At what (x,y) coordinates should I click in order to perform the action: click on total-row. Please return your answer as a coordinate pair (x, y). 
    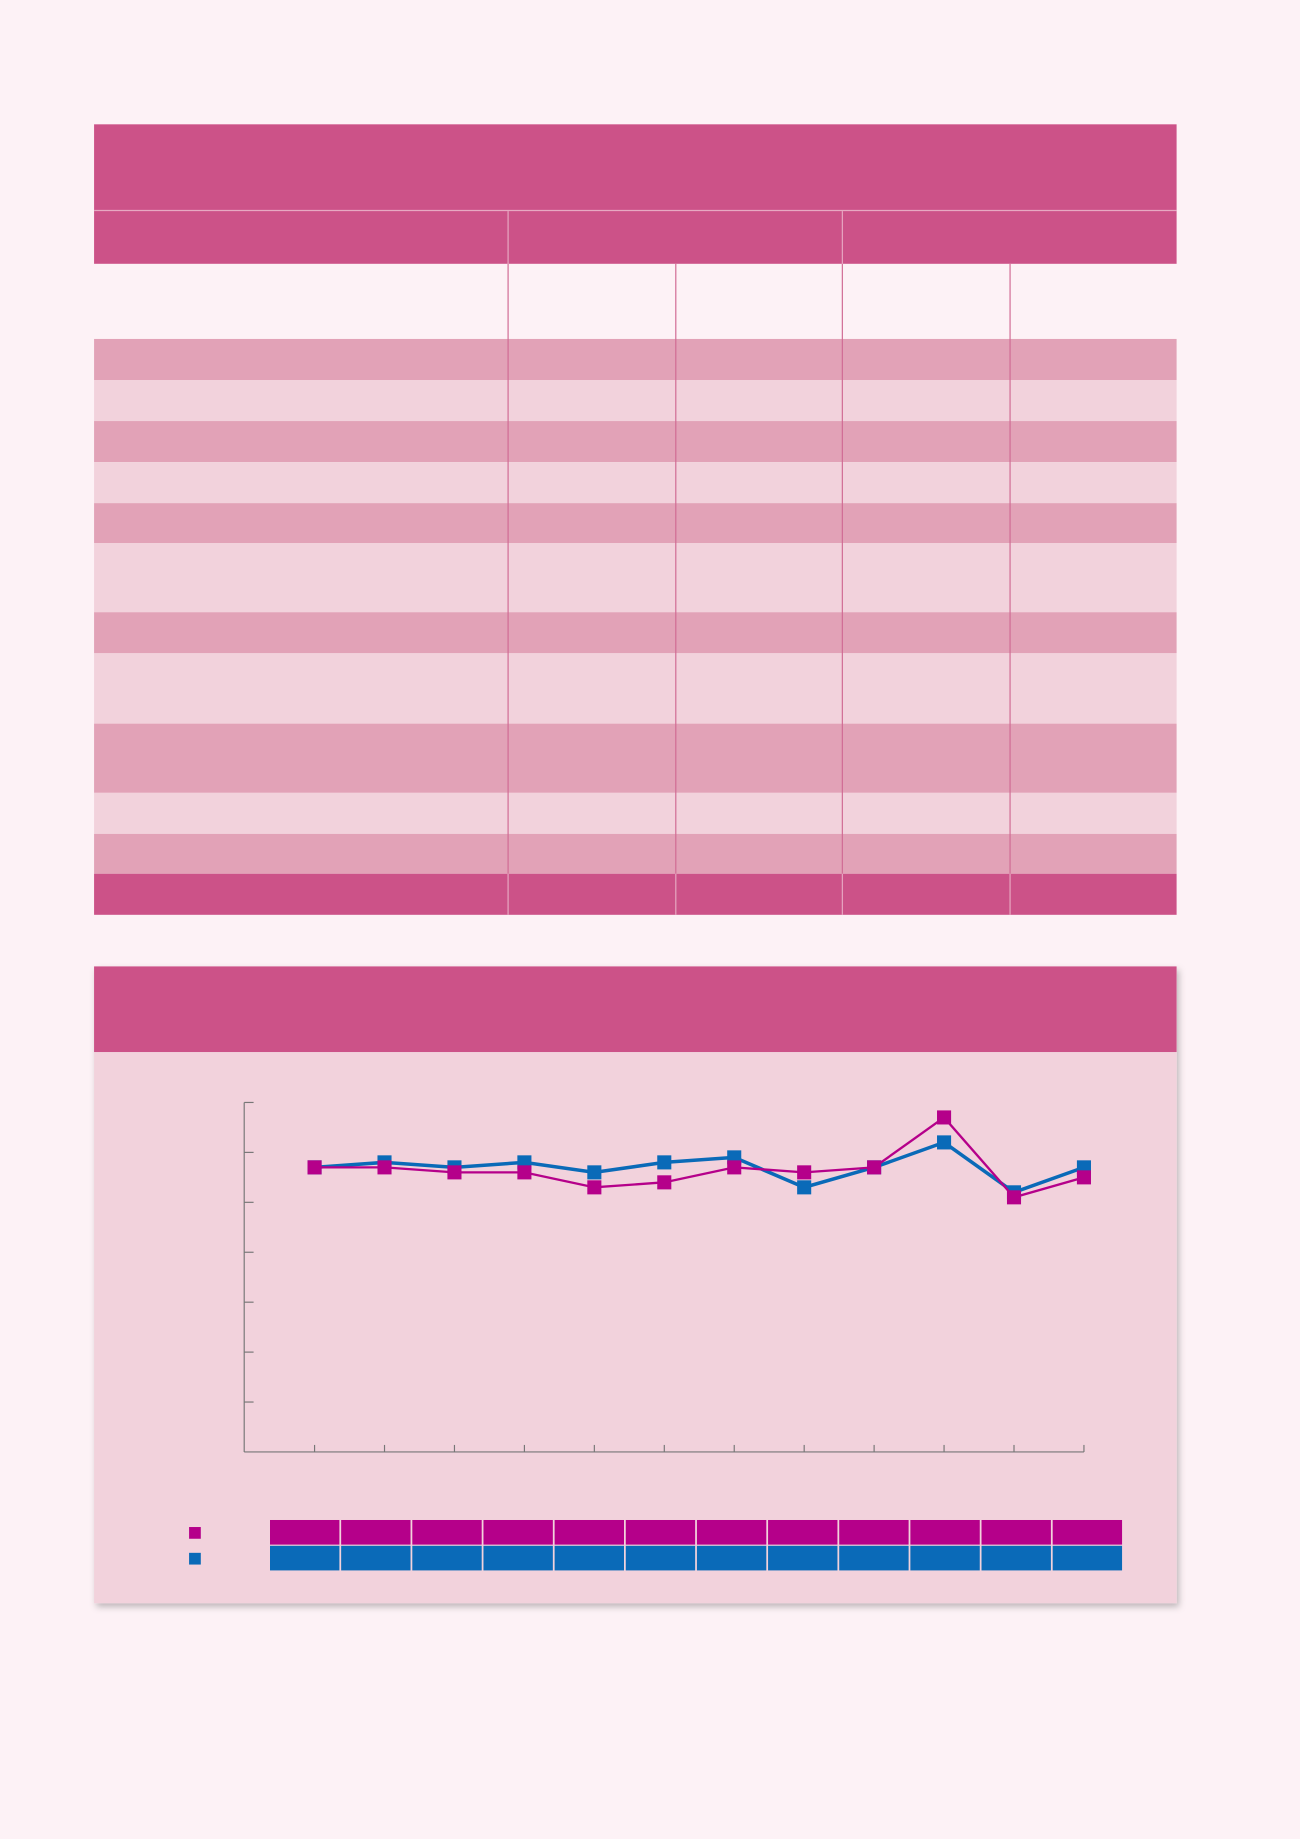
    Looking at the image, I should click on (635, 894).